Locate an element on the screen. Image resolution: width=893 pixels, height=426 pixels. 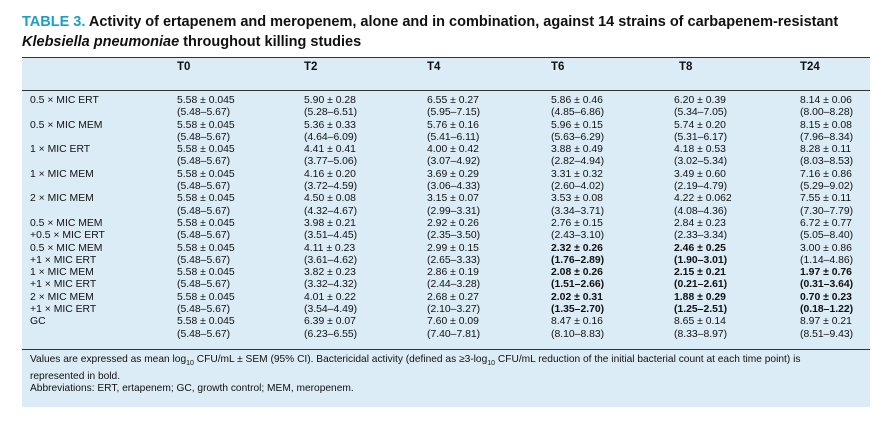
table-cell: (3.61–4.62) is located at coordinates (331, 260).